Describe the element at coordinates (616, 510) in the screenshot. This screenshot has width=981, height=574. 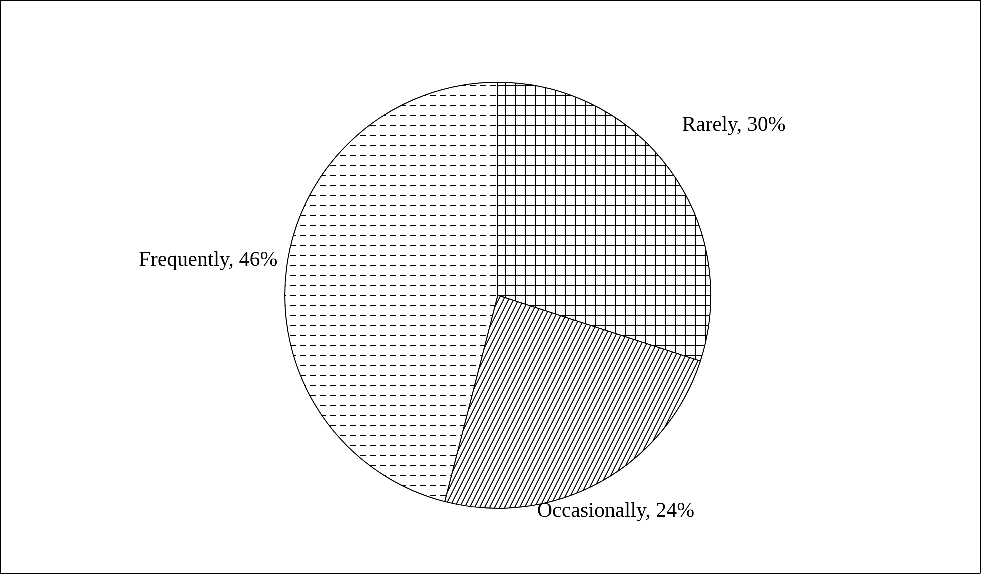
I see `slice-label: Occasionally, 24%` at that location.